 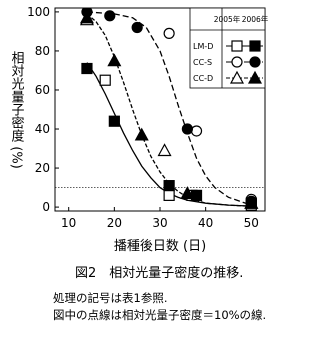 What do you see at coordinates (203, 78) in the screenshot?
I see `legend-label: CC-D` at bounding box center [203, 78].